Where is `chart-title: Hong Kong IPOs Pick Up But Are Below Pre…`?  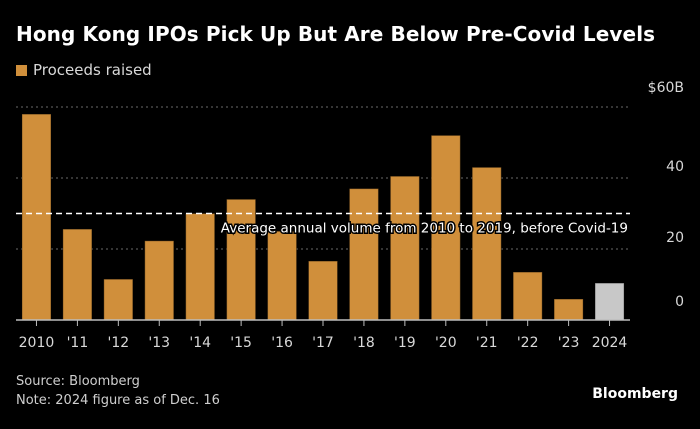 chart-title: Hong Kong IPOs Pick Up But Are Below Pre… is located at coordinates (336, 34).